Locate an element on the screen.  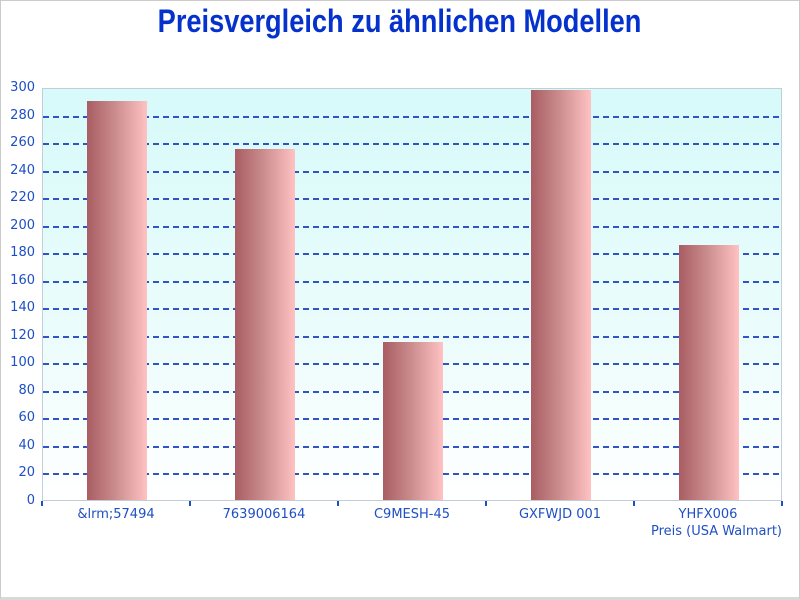
y-axis-label-20: 20 is located at coordinates (26, 473).